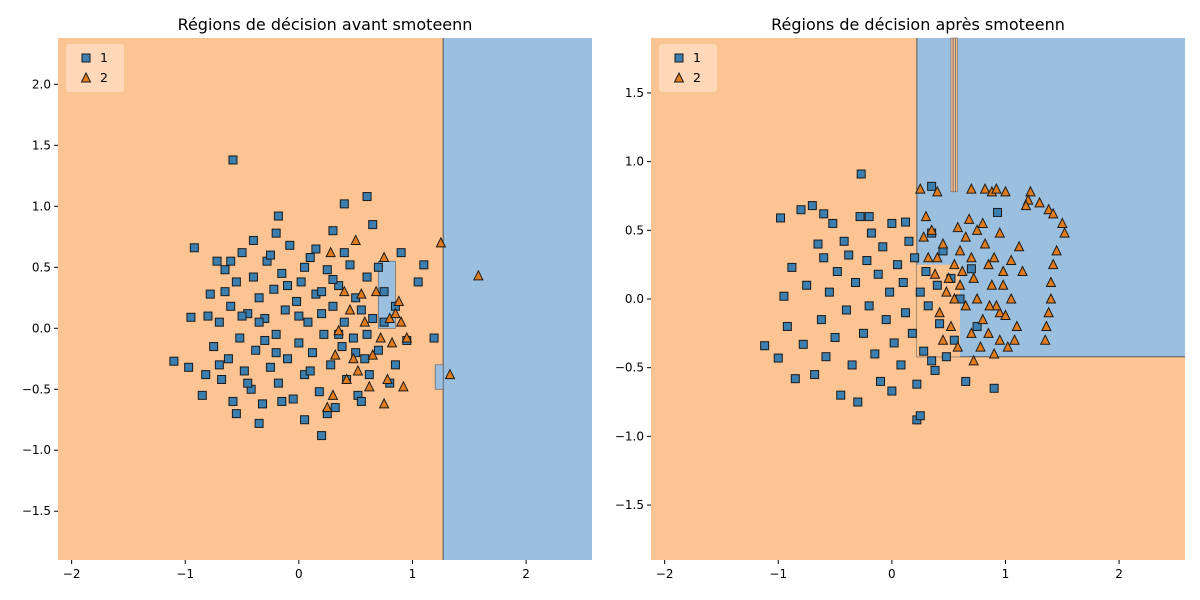  I want to click on y-tick-label: 0.5, so click(41, 267).